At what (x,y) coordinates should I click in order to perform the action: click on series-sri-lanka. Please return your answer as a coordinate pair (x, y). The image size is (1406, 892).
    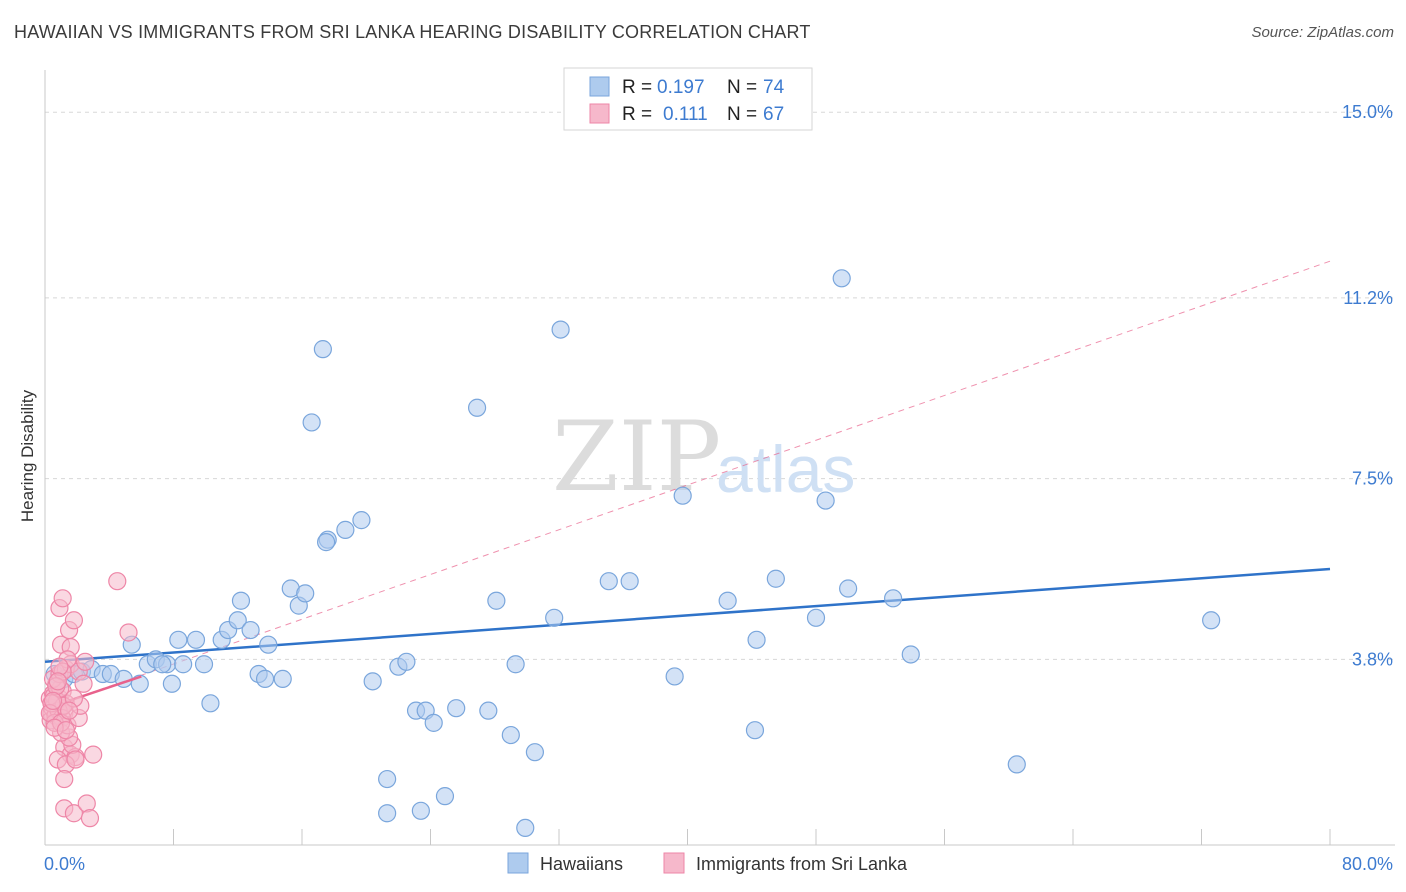
    Looking at the image, I should click on (89, 700).